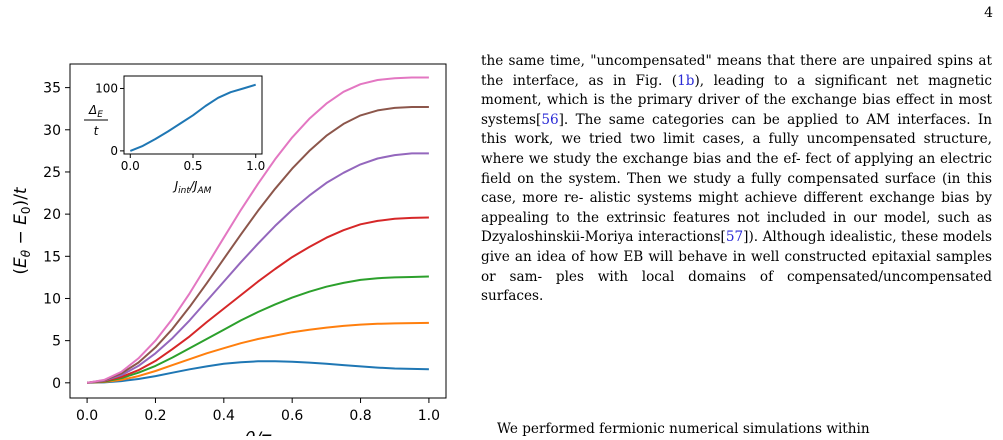 This screenshot has width=1003, height=440. What do you see at coordinates (52, 215) in the screenshot?
I see `y-tick-label: 20` at bounding box center [52, 215].